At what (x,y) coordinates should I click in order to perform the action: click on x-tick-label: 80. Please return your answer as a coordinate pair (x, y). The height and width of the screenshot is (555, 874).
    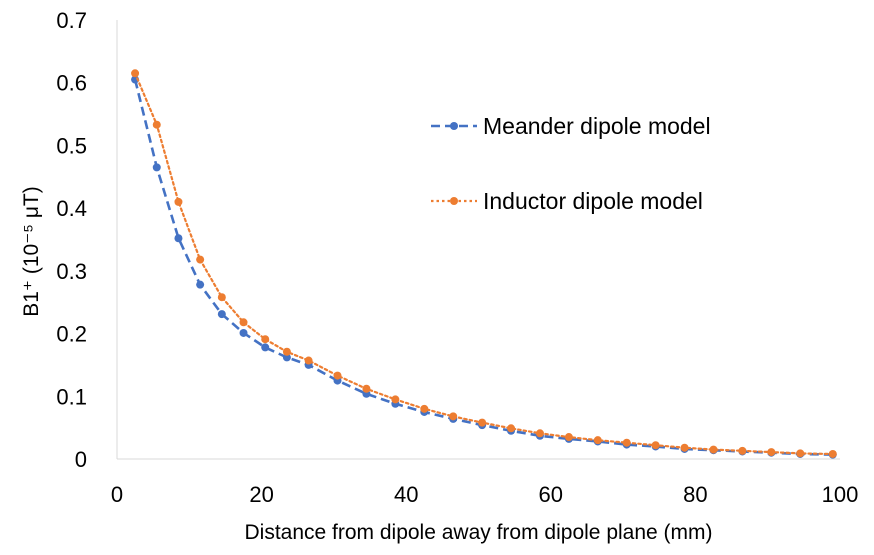
    Looking at the image, I should click on (695, 494).